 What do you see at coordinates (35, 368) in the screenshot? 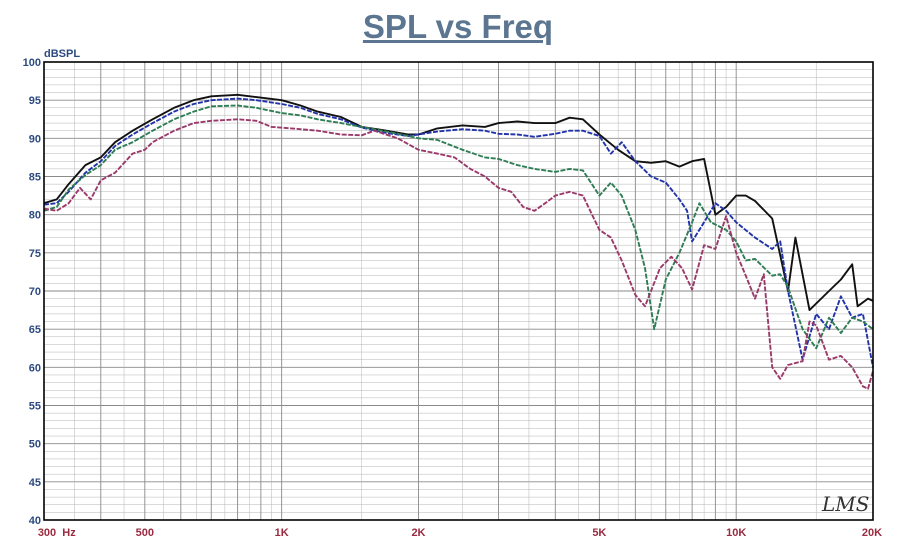
I see `y-tick-label: 60` at bounding box center [35, 368].